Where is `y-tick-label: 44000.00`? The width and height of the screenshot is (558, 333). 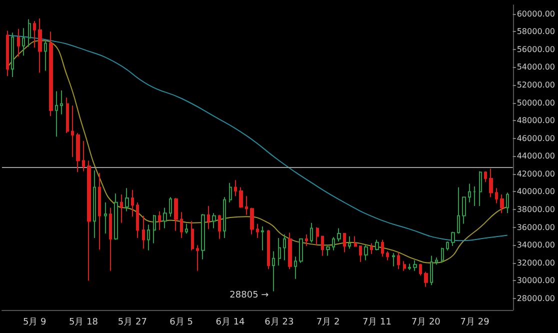
y-tick-label: 44000.00 is located at coordinates (535, 156).